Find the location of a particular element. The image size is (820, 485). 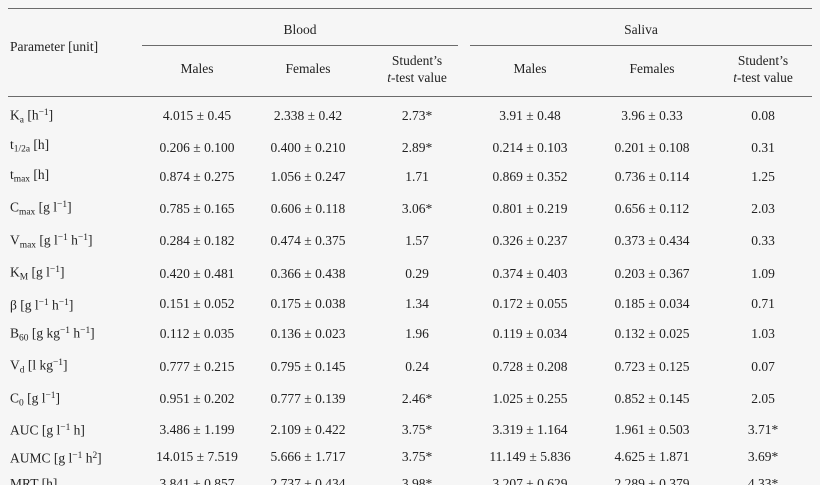

parameter-label: β [g l−1 h−1] is located at coordinates (42, 305).